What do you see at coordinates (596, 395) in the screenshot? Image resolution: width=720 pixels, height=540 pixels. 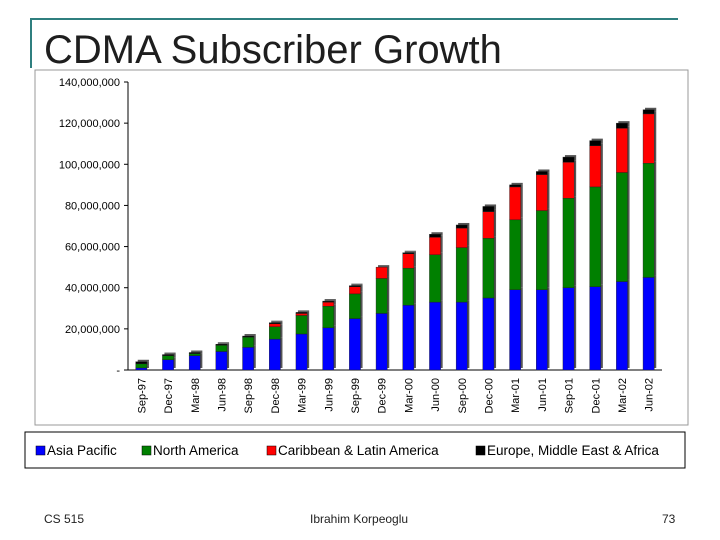 I see `x-tick-label: Dec-01` at bounding box center [596, 395].